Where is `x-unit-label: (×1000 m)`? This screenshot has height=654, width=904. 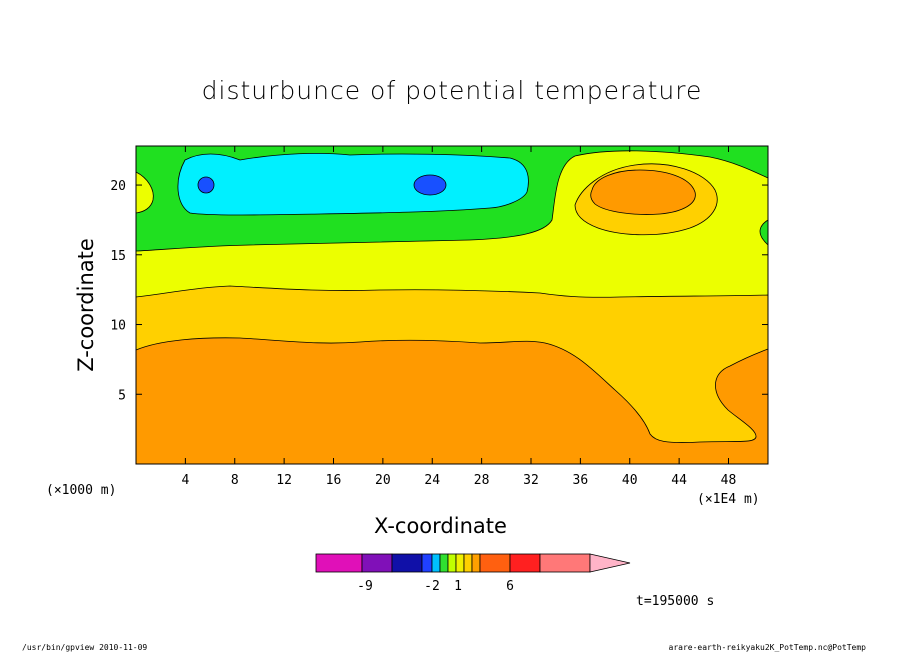
x-unit-label: (×1000 m) is located at coordinates (81, 490).